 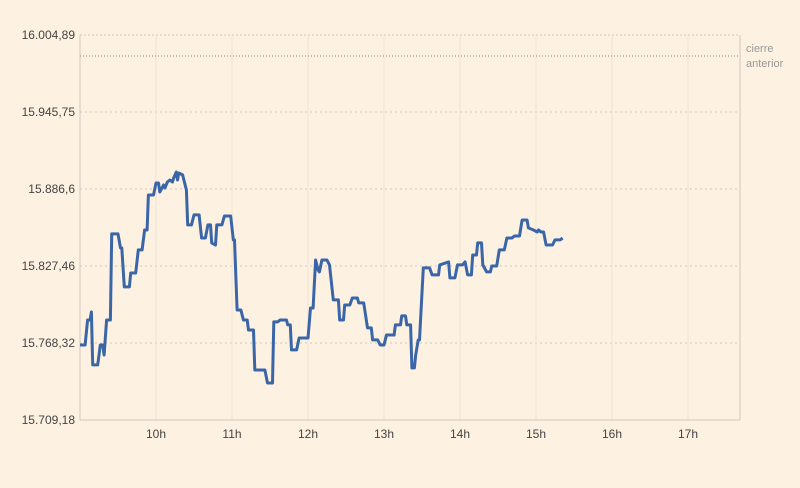 What do you see at coordinates (460, 434) in the screenshot?
I see `x-tick-label: 14h` at bounding box center [460, 434].